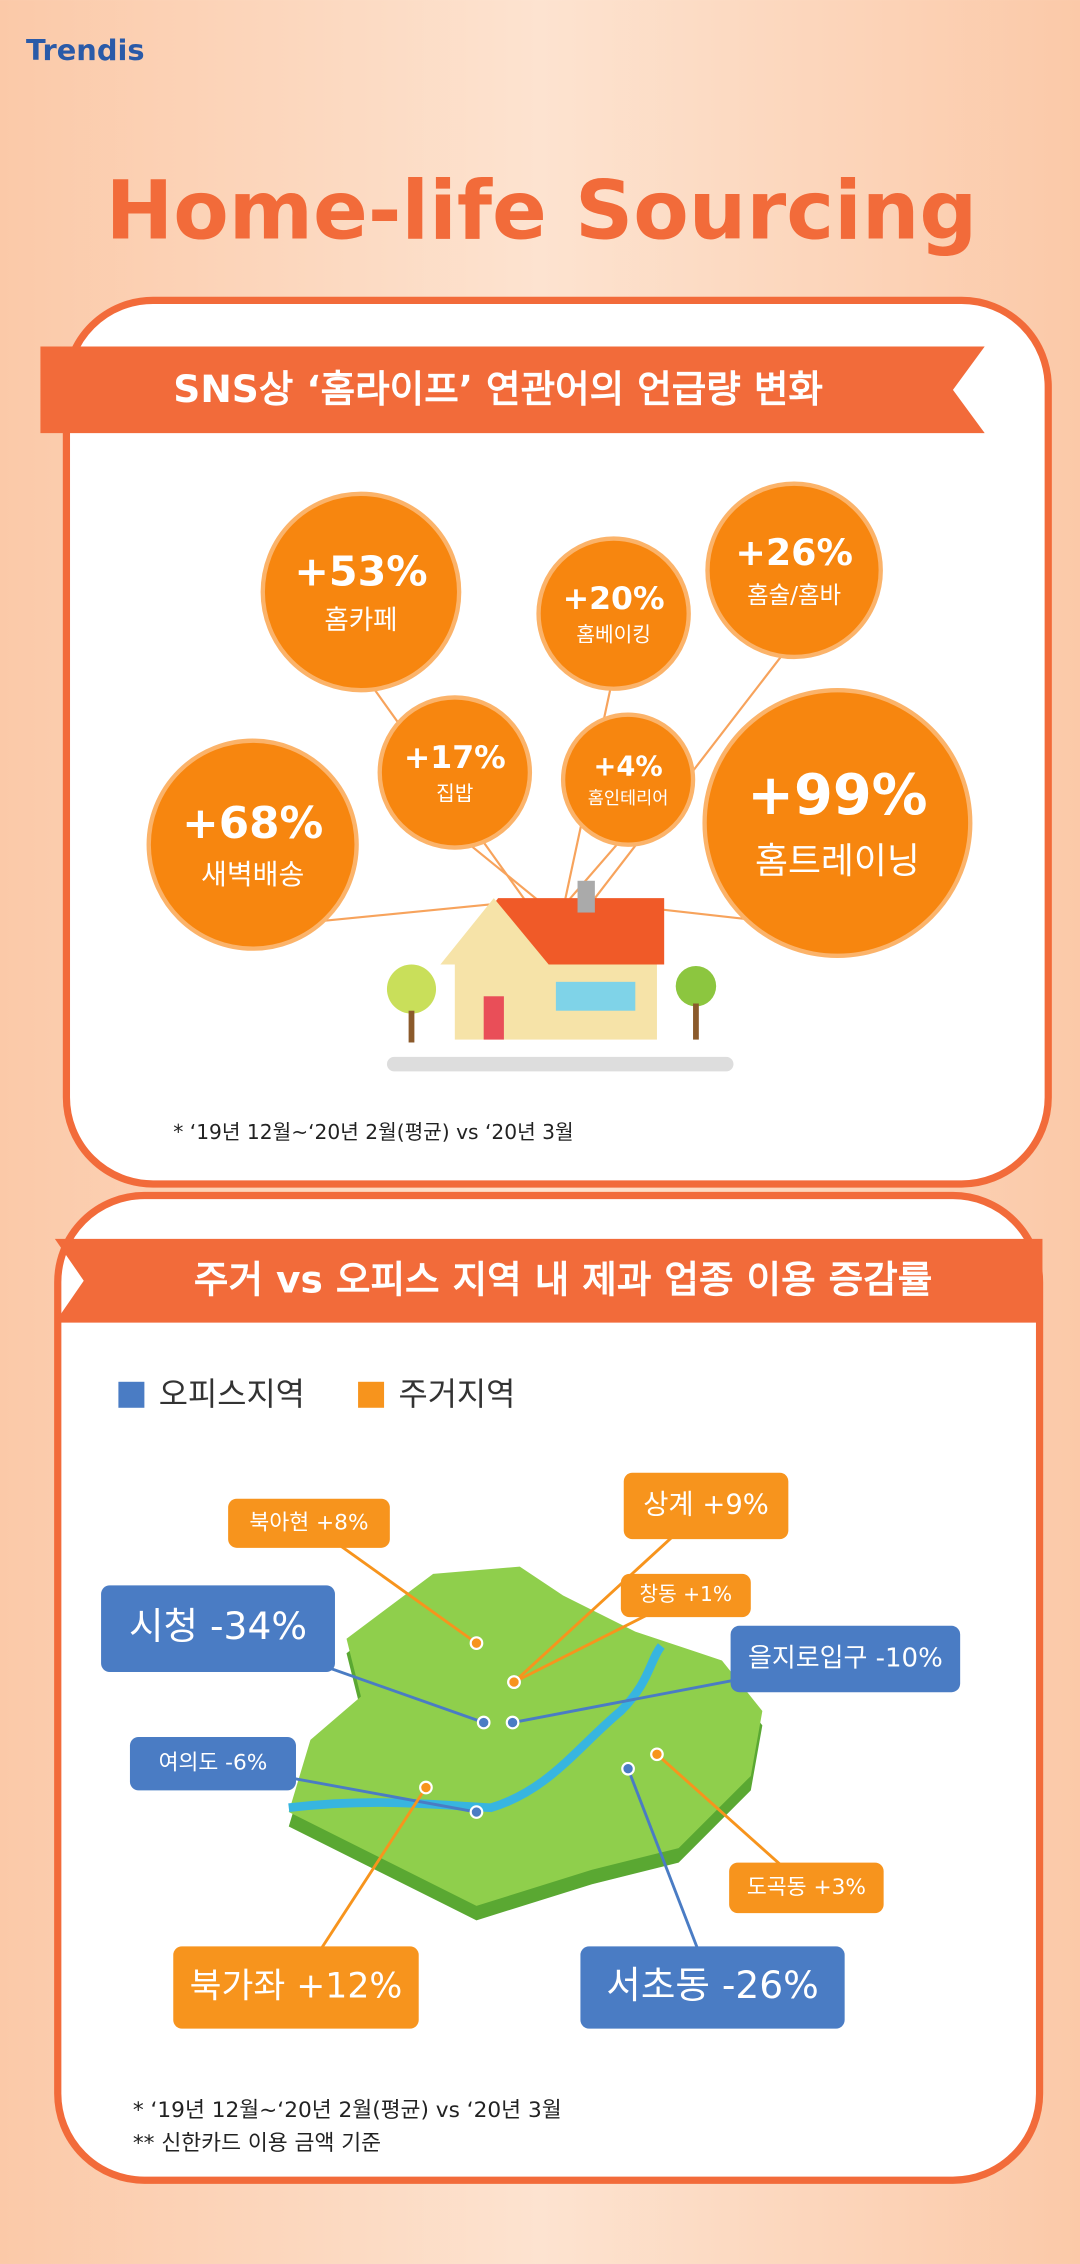 The height and width of the screenshot is (2264, 1080). Describe the element at coordinates (794, 552) in the screenshot. I see `bubble-value: +26%` at that location.